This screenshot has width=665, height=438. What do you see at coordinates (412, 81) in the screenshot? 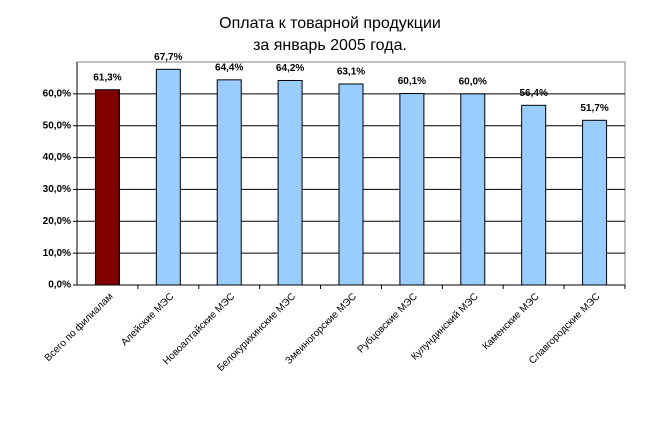
I see `value-label: 60,1%` at bounding box center [412, 81].